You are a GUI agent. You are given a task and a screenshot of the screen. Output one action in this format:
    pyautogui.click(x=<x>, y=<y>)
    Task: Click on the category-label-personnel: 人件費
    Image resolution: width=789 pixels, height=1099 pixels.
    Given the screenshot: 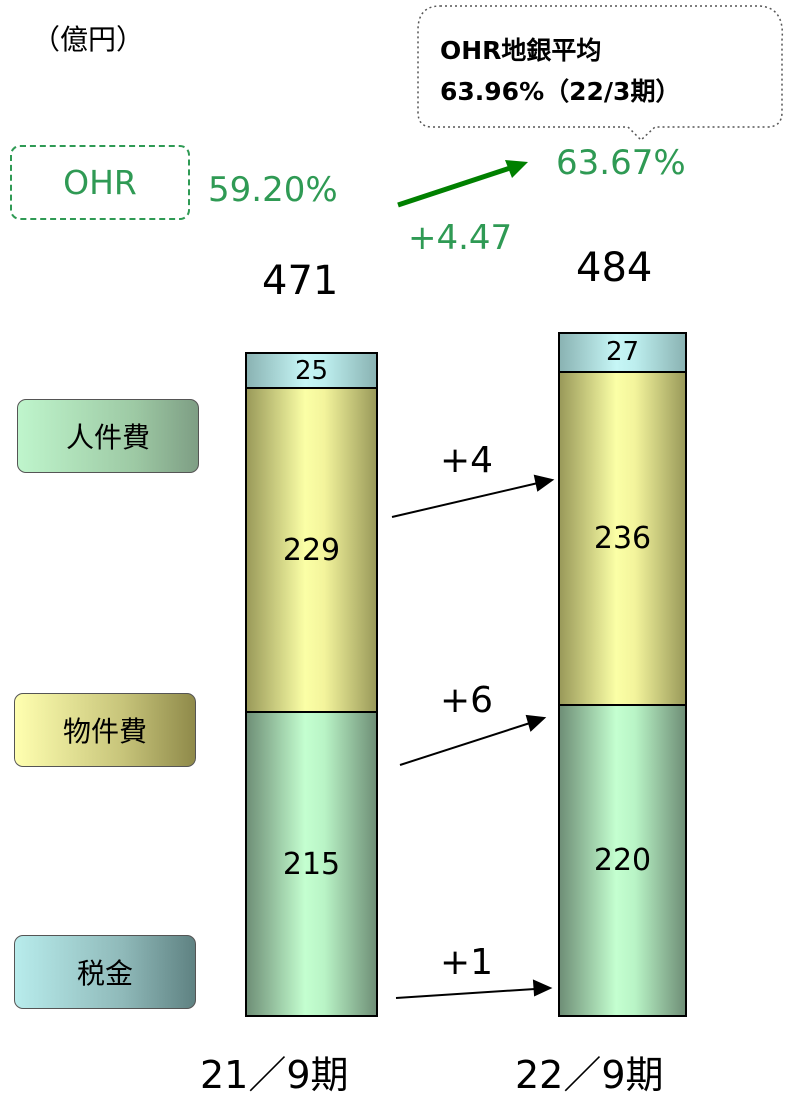 What is the action you would take?
    pyautogui.click(x=107, y=437)
    